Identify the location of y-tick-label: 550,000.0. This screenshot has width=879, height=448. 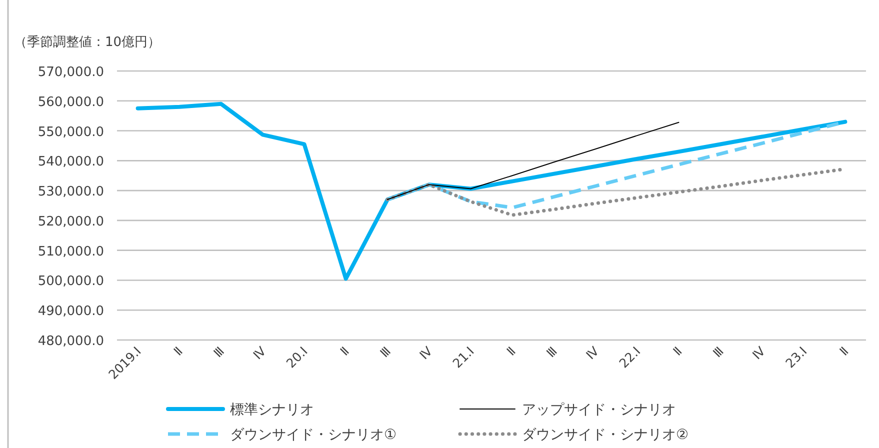
(71, 132).